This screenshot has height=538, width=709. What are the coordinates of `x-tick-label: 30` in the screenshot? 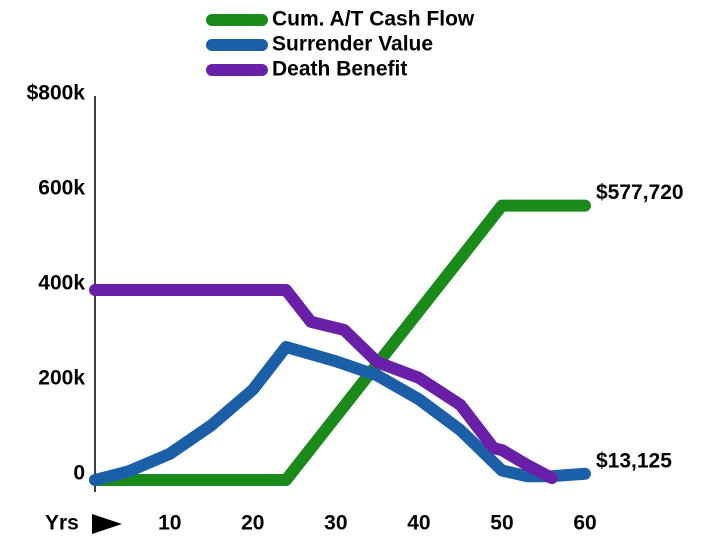 It's located at (335, 523).